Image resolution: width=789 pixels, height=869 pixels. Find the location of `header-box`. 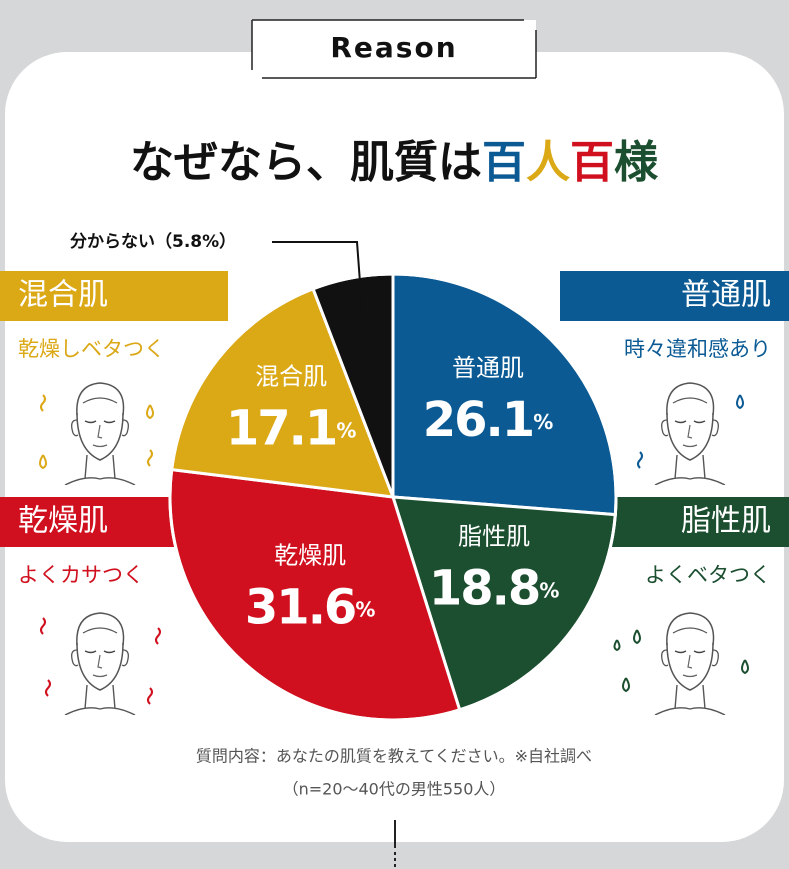

header-box is located at coordinates (394, 49).